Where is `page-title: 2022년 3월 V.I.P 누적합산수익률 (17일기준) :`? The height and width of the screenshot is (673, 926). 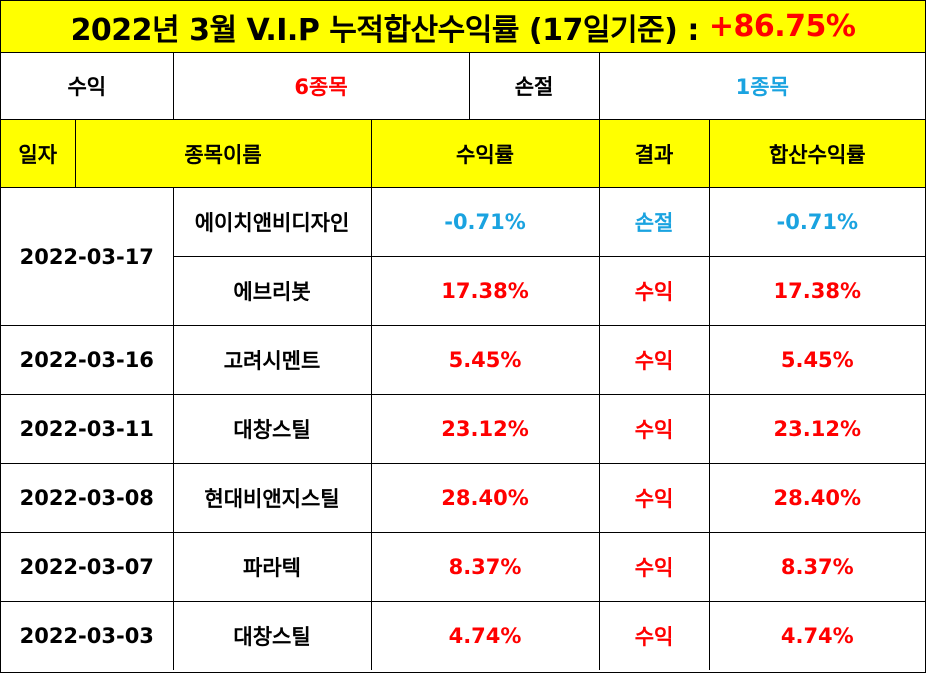
page-title: 2022년 3월 V.I.P 누적합산수익률 (17일기준) : is located at coordinates (385, 30).